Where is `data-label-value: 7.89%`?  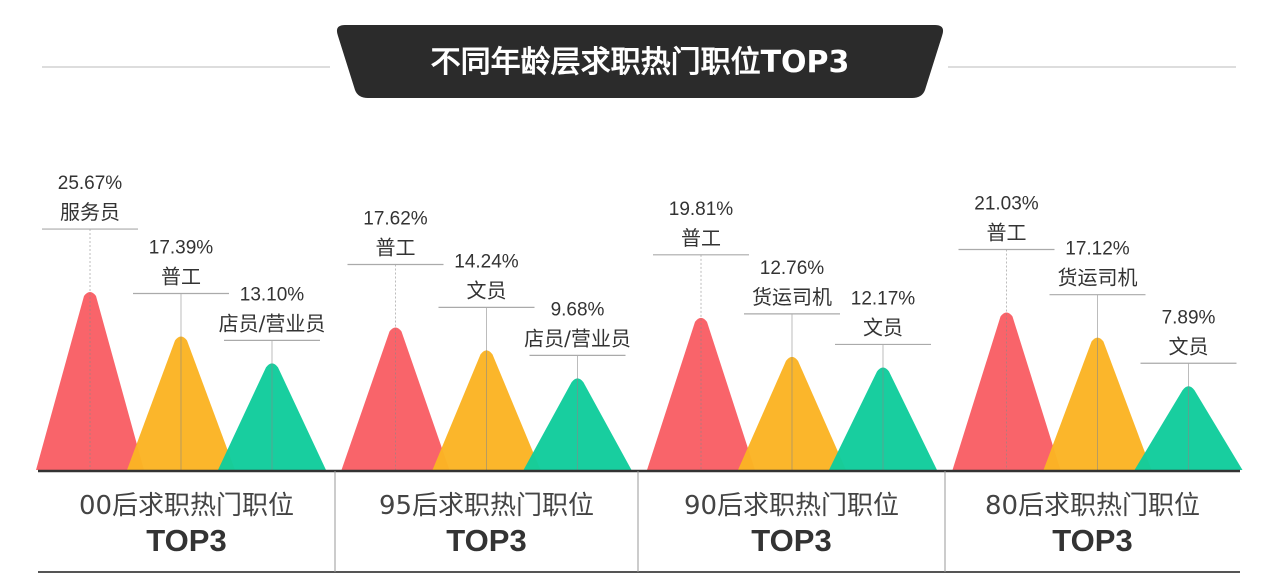
data-label-value: 7.89% is located at coordinates (1189, 317).